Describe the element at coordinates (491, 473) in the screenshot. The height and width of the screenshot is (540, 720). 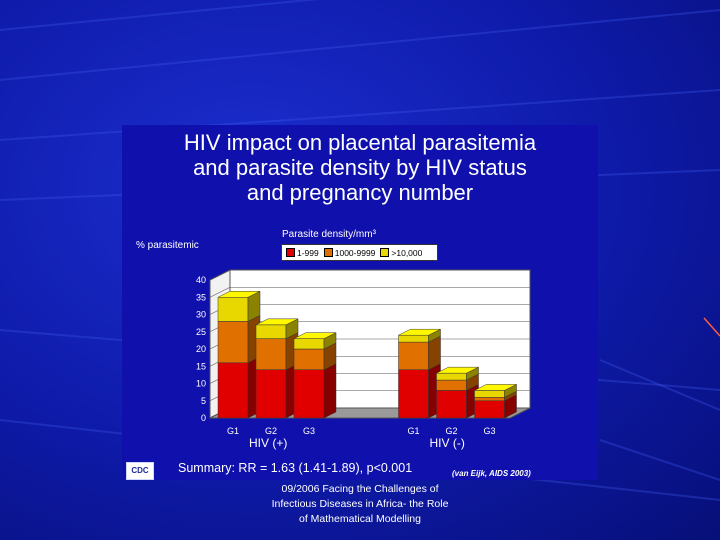
I see `source-citation: (van Eijk, AIDS 2003)` at that location.